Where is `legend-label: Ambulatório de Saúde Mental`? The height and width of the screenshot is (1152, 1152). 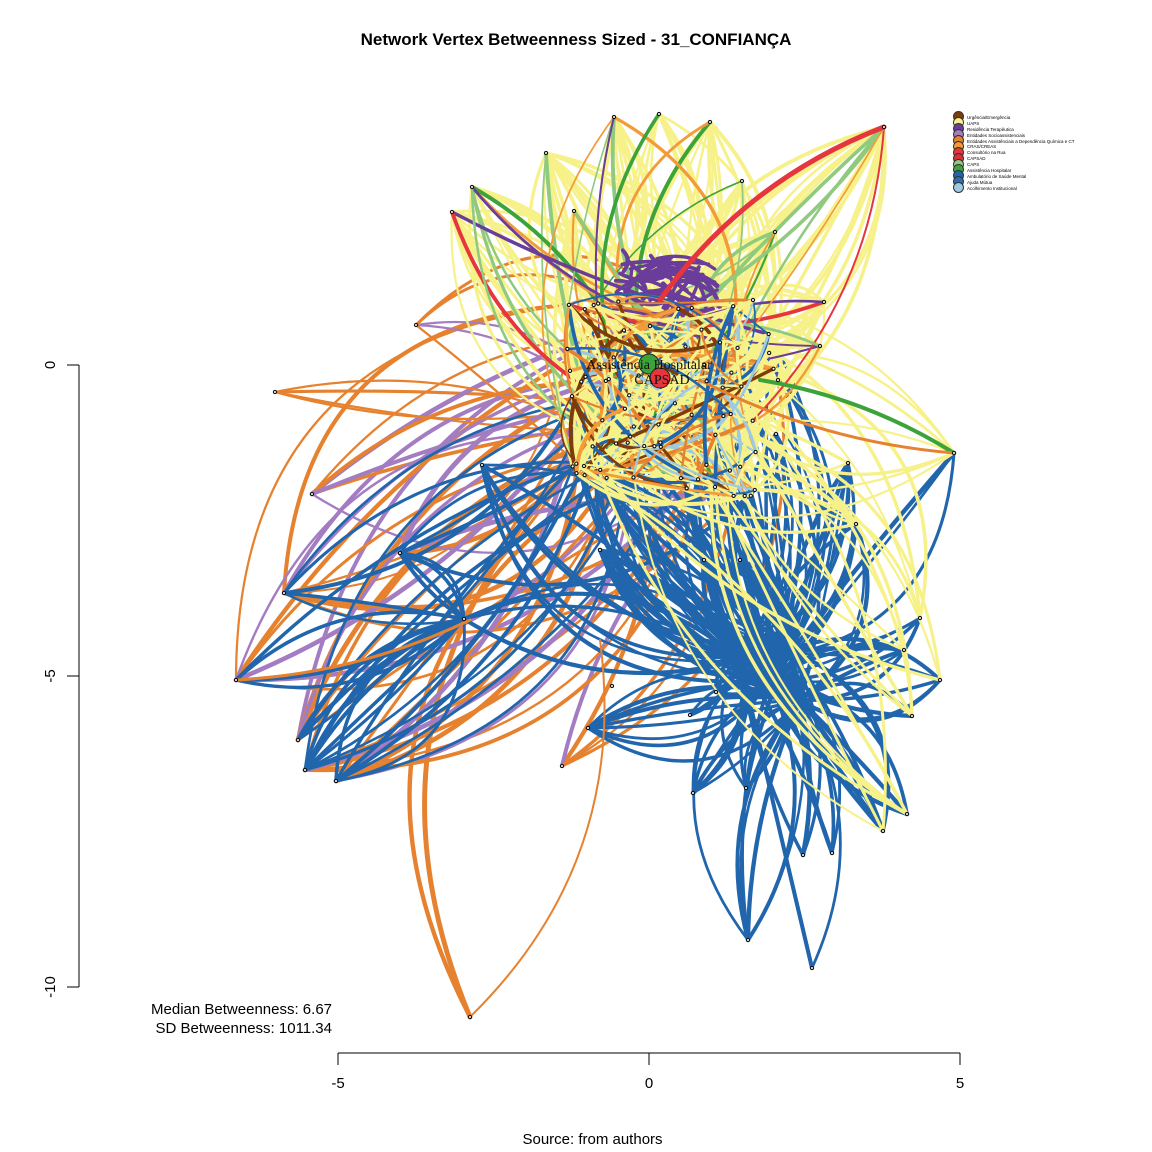 legend-label: Ambulatório de Saúde Mental is located at coordinates (997, 176).